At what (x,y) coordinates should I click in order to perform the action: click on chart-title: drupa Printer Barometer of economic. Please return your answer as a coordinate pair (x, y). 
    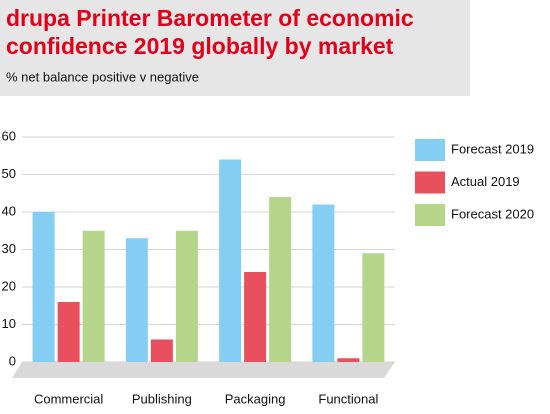
    Looking at the image, I should click on (210, 18).